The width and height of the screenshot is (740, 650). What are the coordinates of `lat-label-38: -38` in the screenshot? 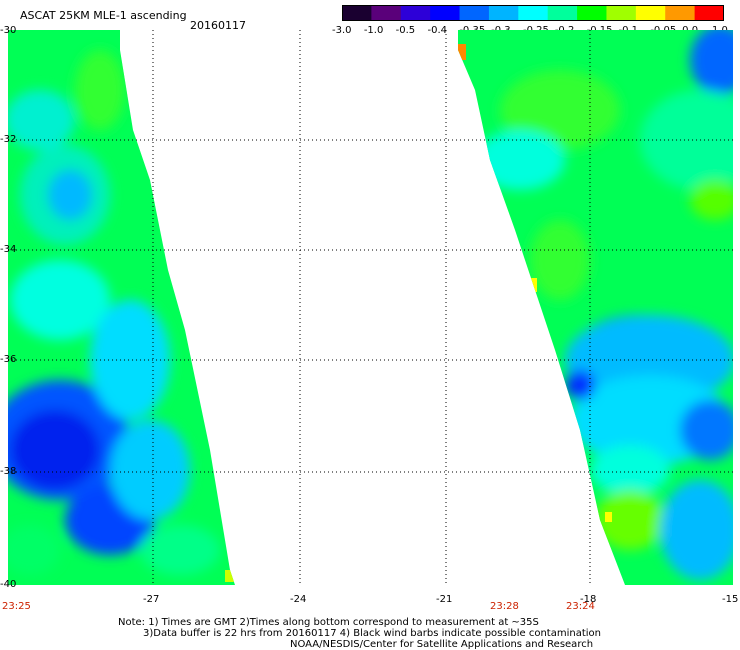 It's located at (8, 471).